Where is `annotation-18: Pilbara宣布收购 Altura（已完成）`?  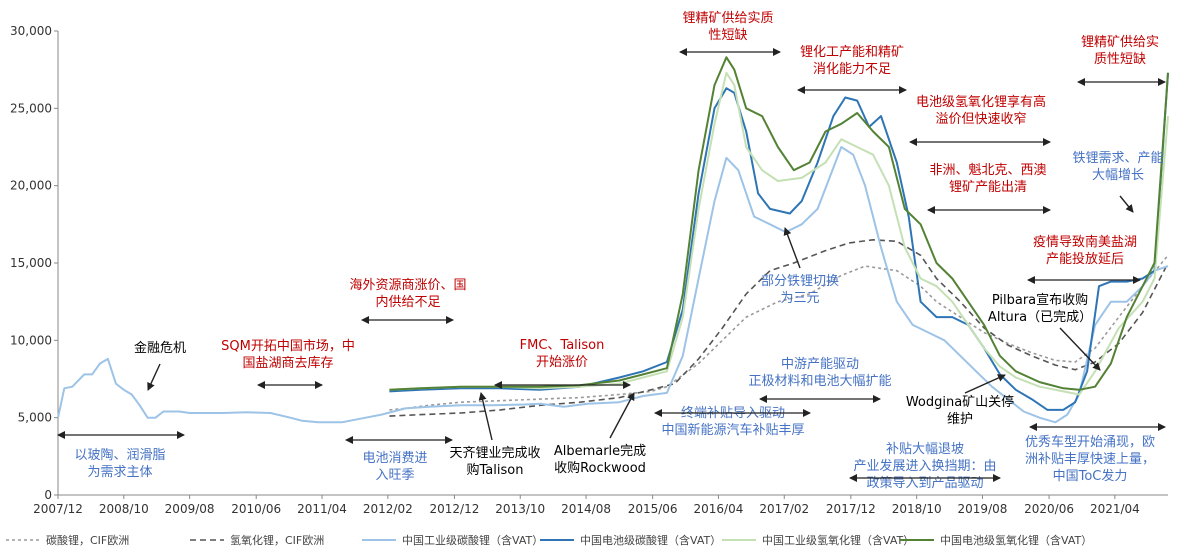
annotation-18: Pilbara宣布收购 Altura（已完成） is located at coordinates (1044, 331).